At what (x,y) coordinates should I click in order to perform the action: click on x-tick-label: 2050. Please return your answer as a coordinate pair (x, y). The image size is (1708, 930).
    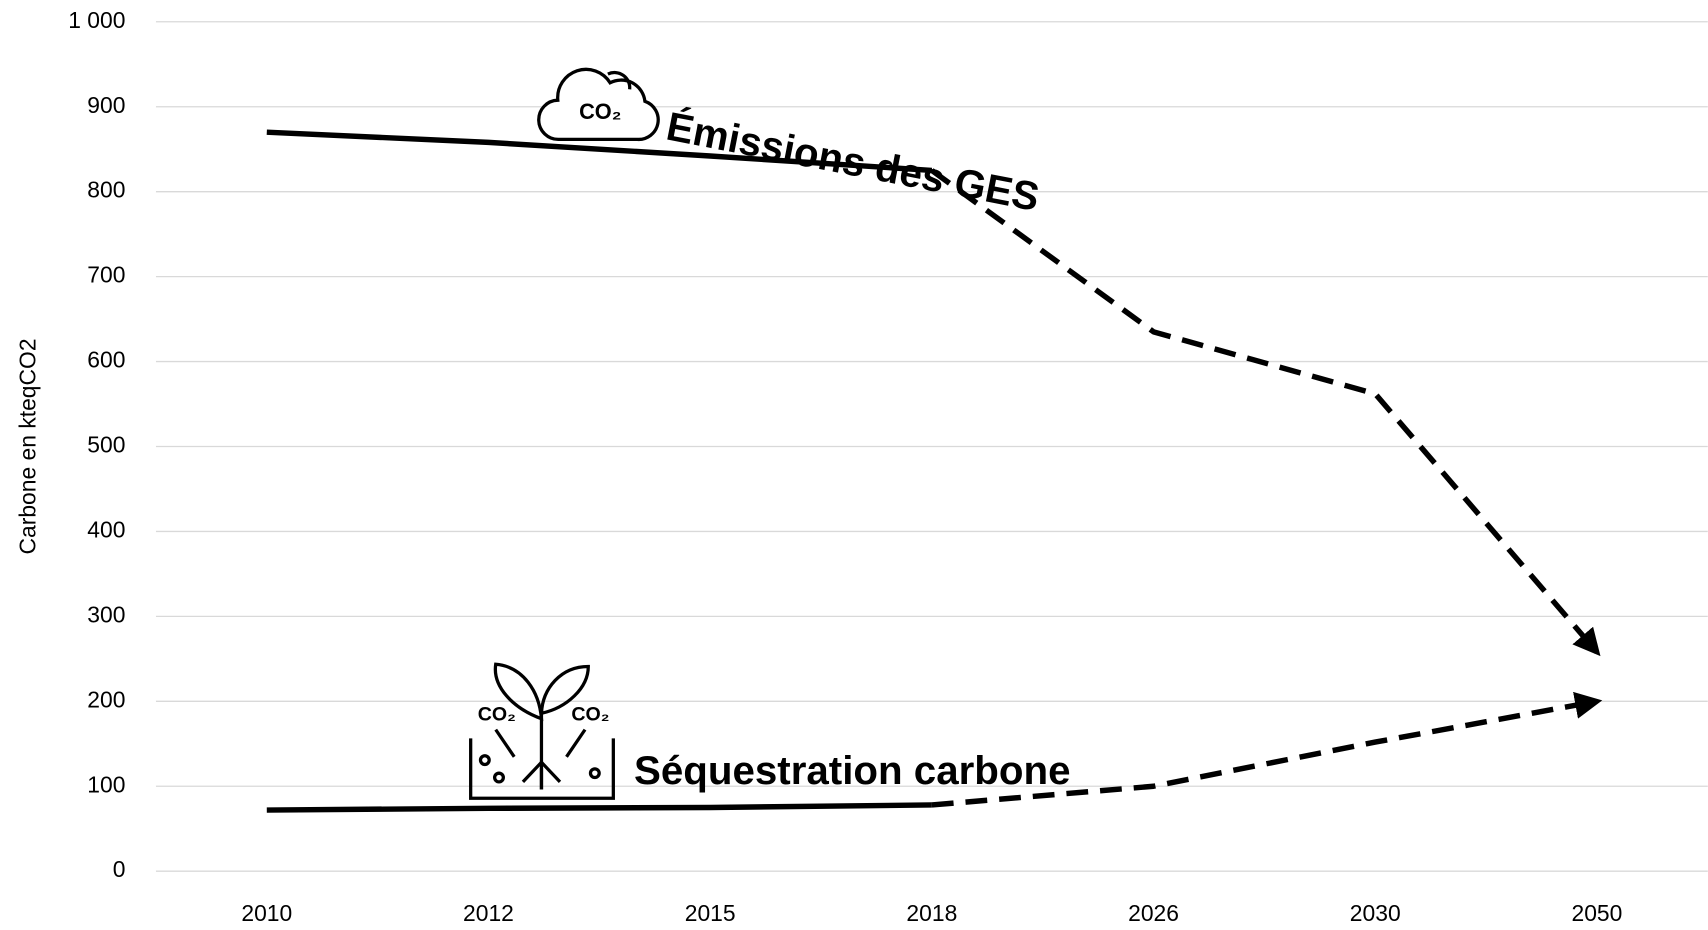
    Looking at the image, I should click on (1596, 913).